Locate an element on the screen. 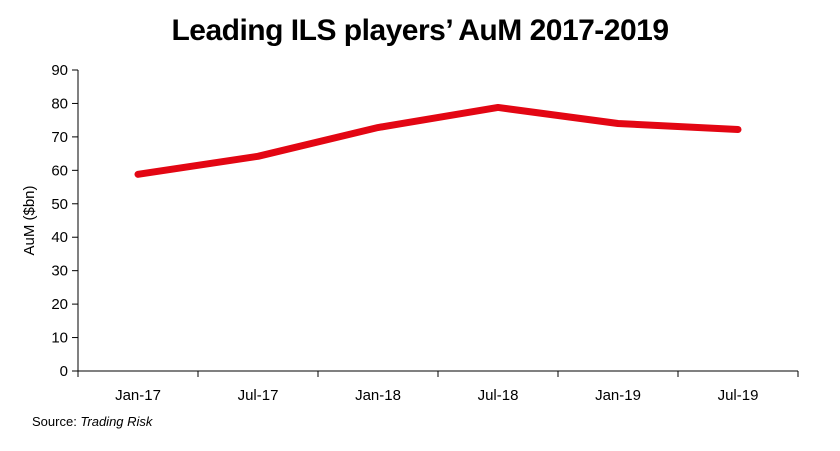 The width and height of the screenshot is (840, 451). y-tick-label: 80 is located at coordinates (59, 103).